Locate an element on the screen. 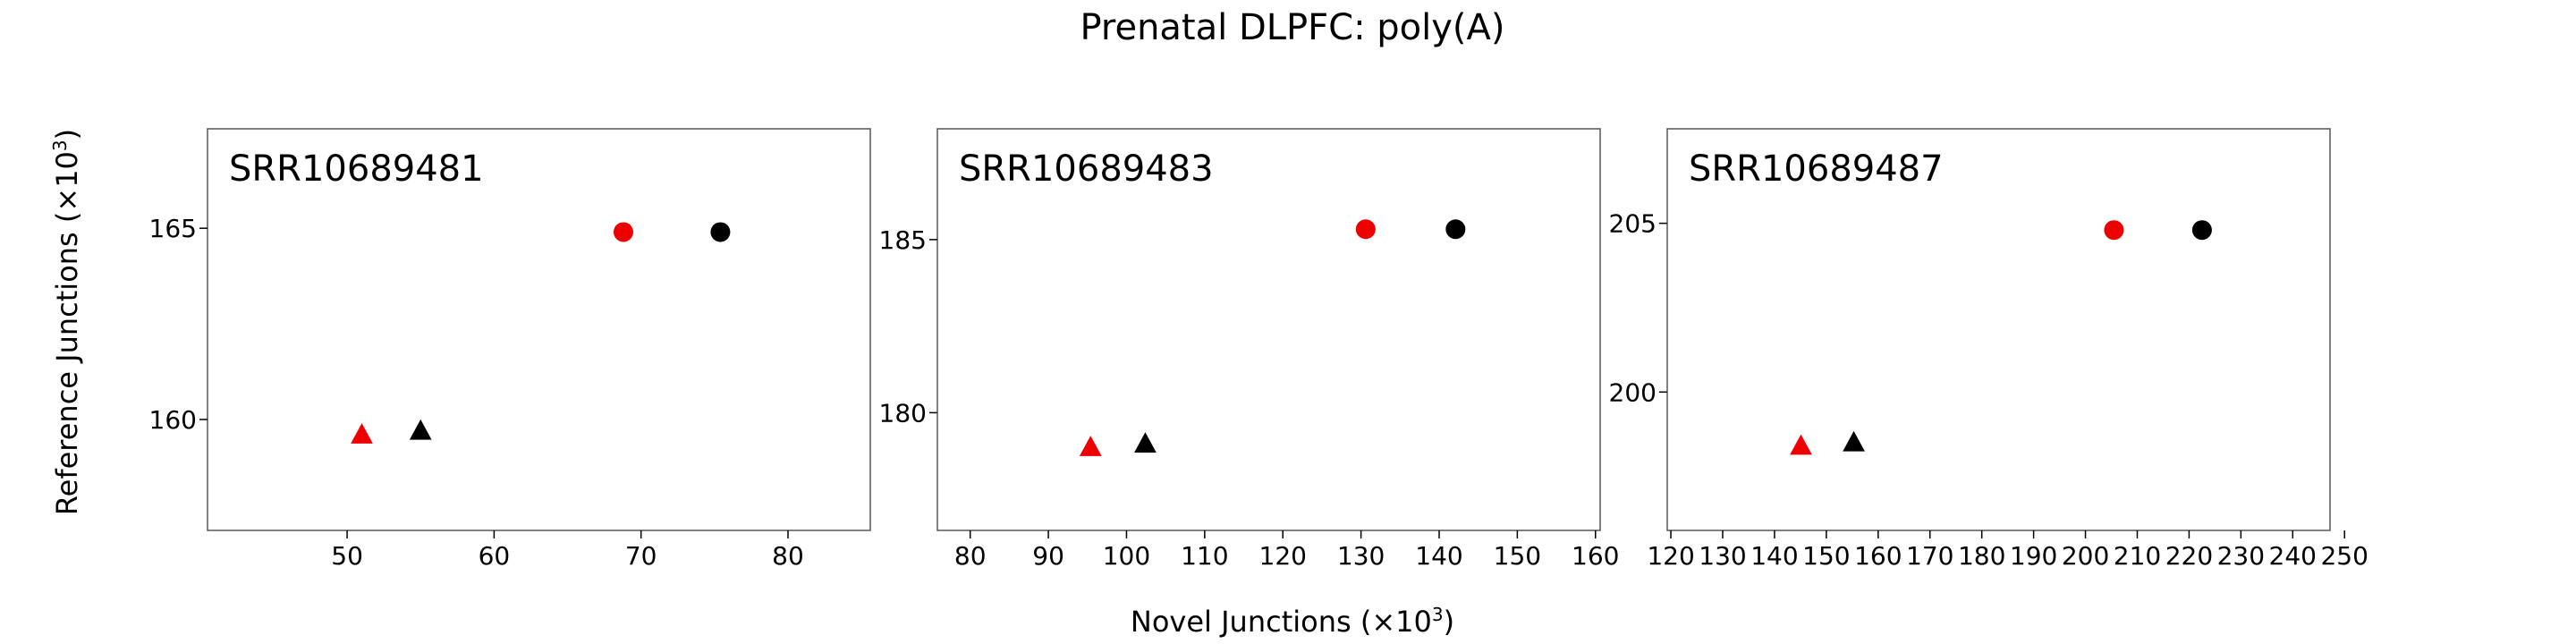  x-tick-label: 50 is located at coordinates (347, 556).